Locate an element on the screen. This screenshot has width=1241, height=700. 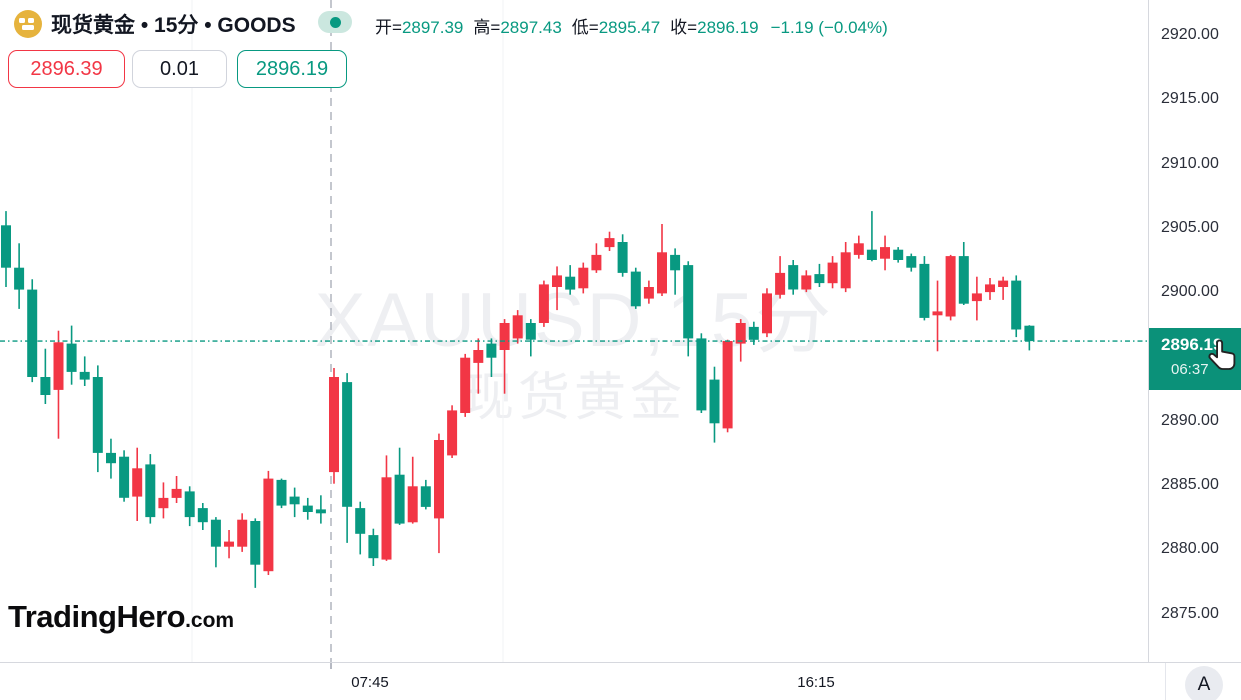
time-axis: A 07:45 16:15 is located at coordinates (620, 681).